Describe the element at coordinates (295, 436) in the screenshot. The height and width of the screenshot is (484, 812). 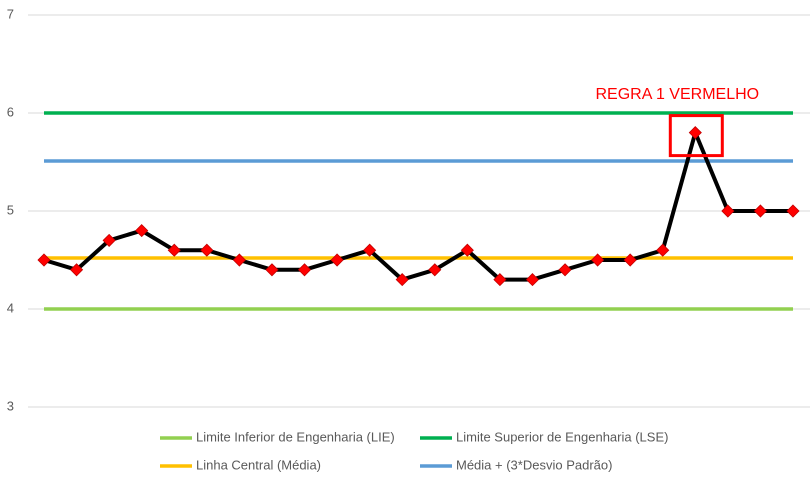
I see `legend-label: Limite Inferior de Engenharia (LIE)` at that location.